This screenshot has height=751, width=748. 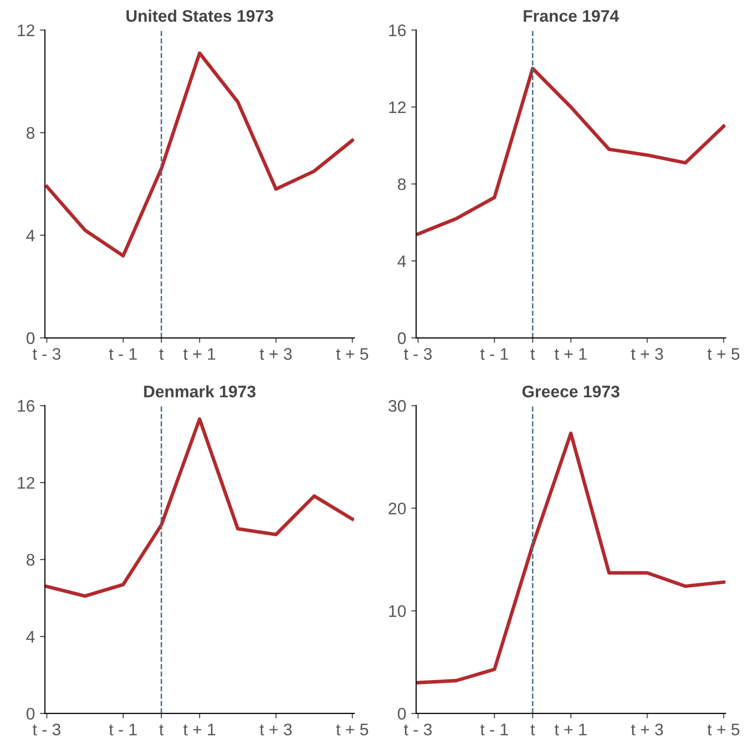 What do you see at coordinates (397, 508) in the screenshot?
I see `y-tick-label: 20` at bounding box center [397, 508].